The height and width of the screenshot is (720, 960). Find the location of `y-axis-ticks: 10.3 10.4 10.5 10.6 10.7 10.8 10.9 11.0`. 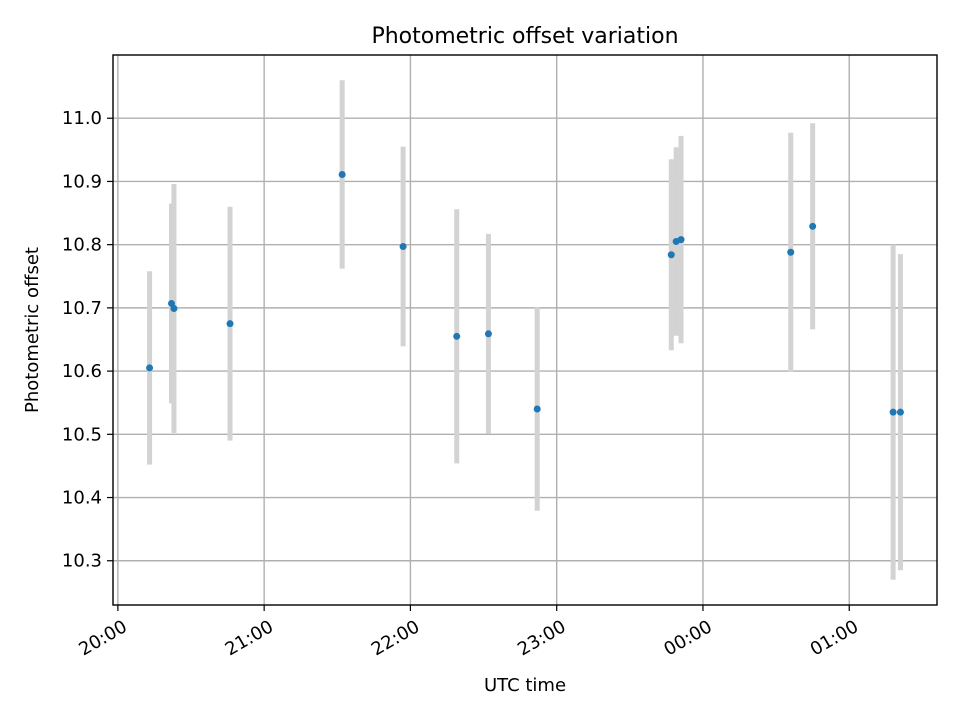

y-axis-ticks: 10.3 10.4 10.5 10.6 10.7 10.8 10.9 11.0 is located at coordinates (87, 340).